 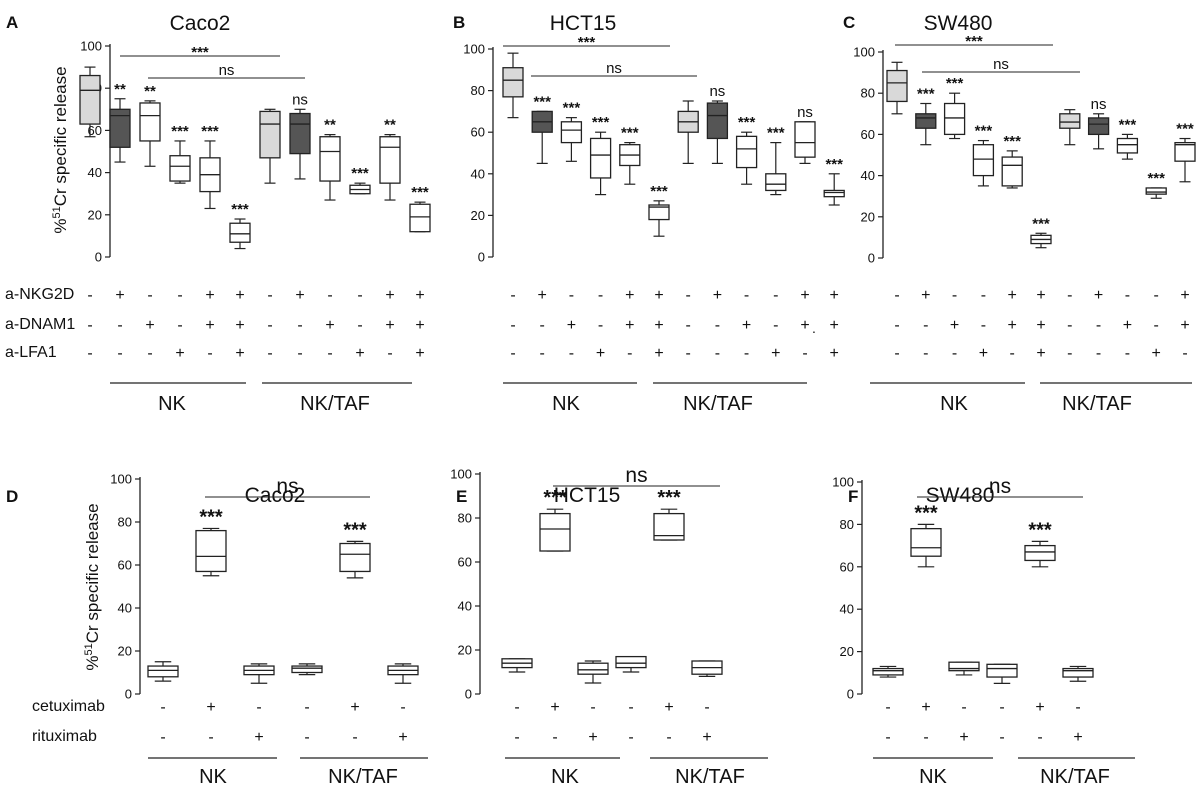 I want to click on panel-c-y-tick-label: 40, so click(x=868, y=175).